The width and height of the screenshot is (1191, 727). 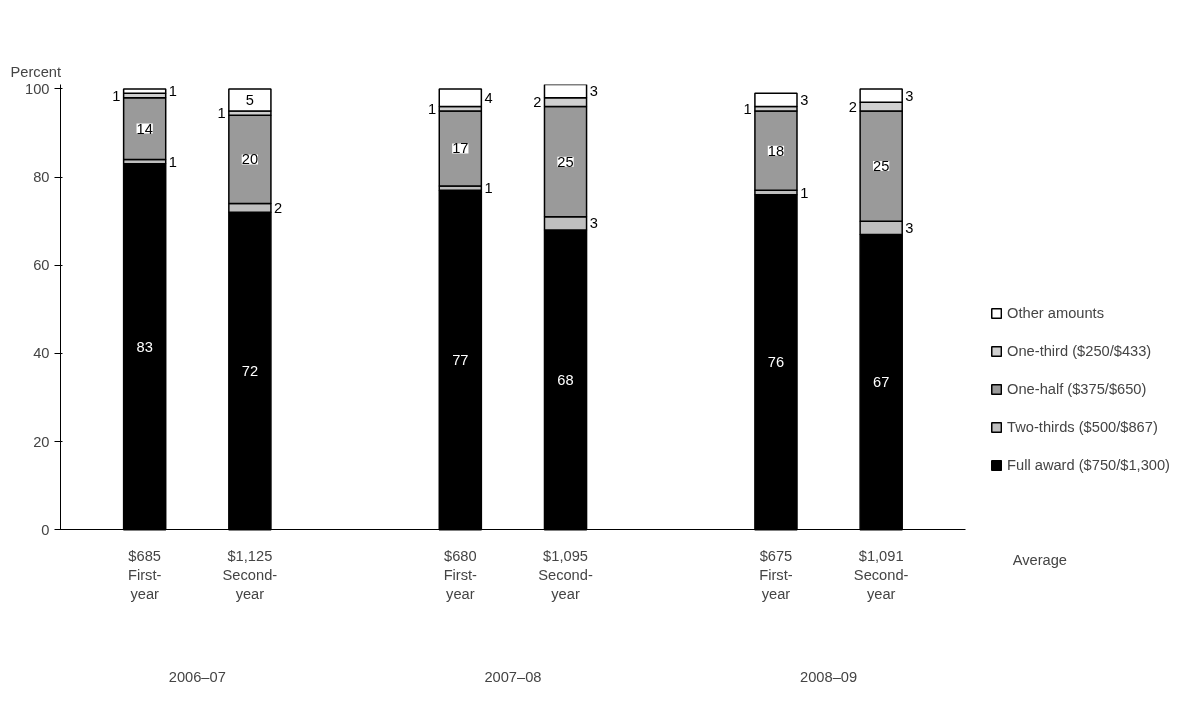 I want to click on data-label: 20, so click(x=250, y=159).